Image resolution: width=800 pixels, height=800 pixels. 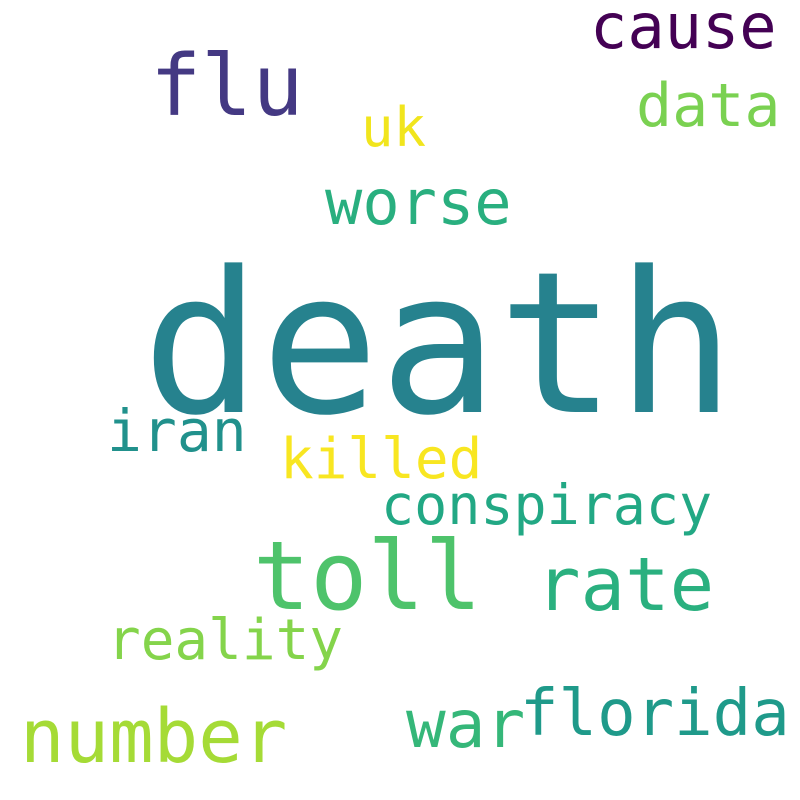 I want to click on word-data: data, so click(x=708, y=106).